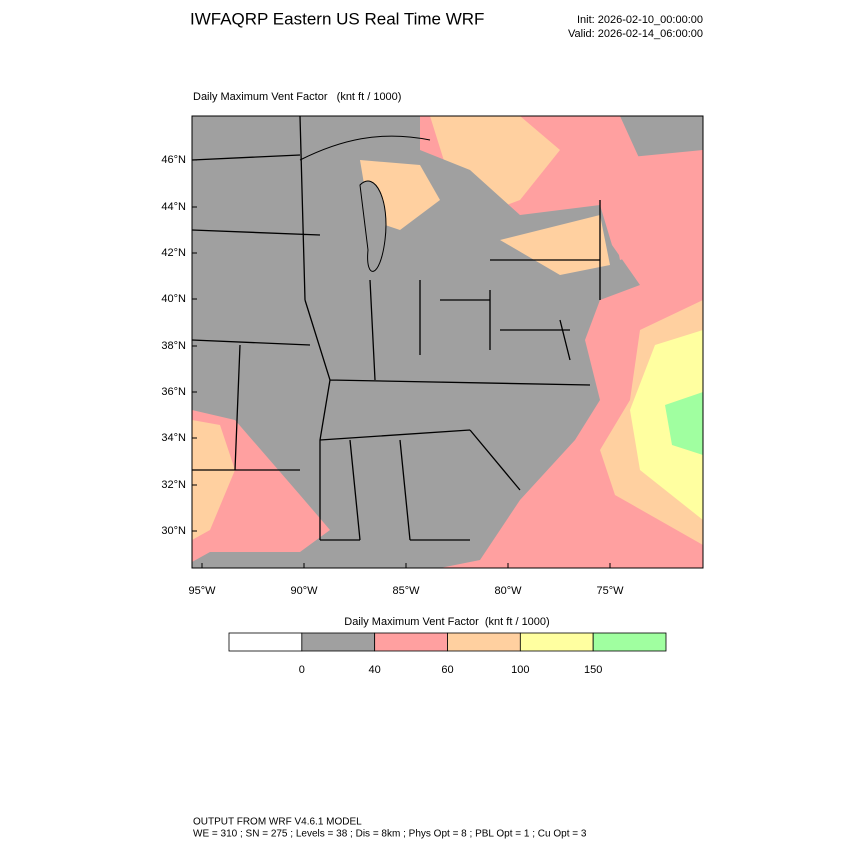 Image resolution: width=850 pixels, height=850 pixels. I want to click on colorbar-label: 100, so click(520, 670).